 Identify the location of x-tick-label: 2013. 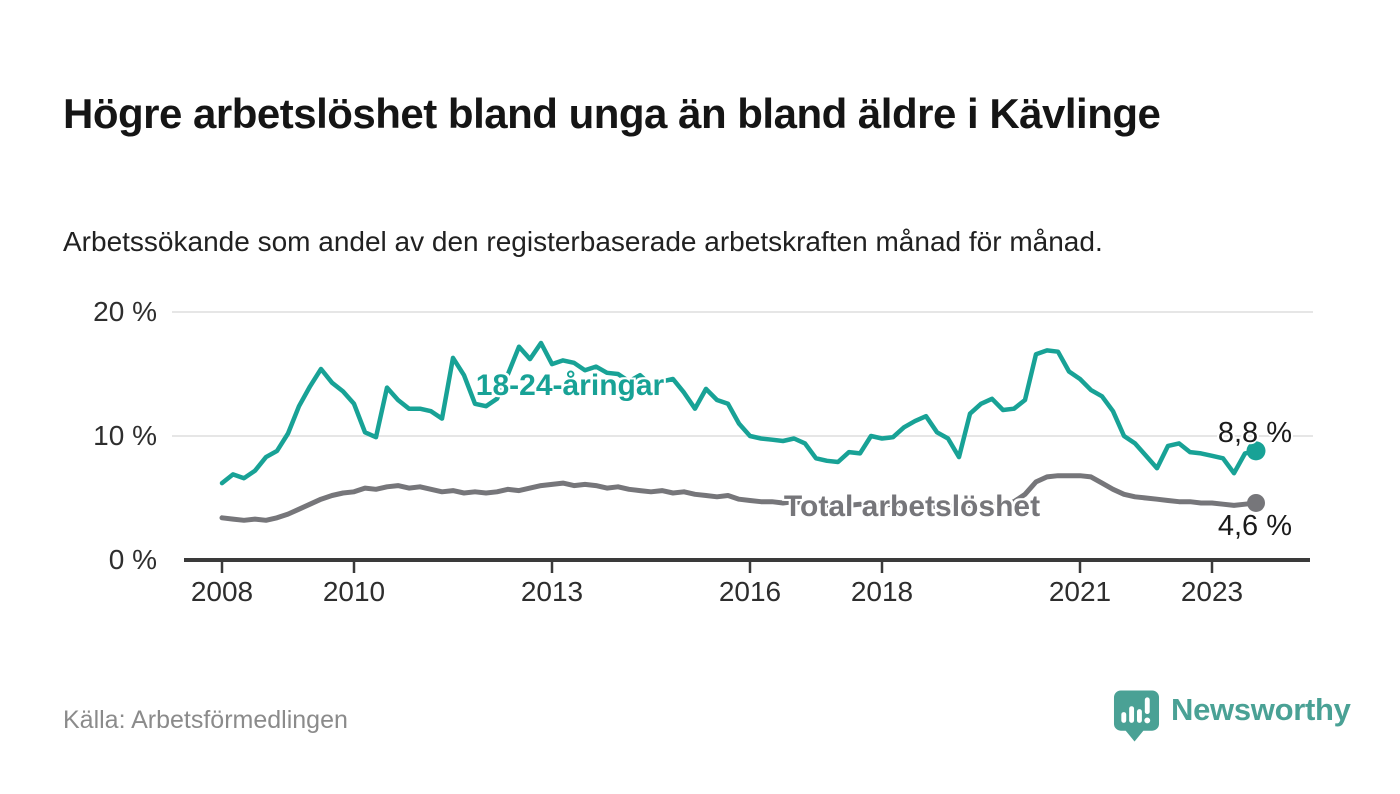
(552, 591).